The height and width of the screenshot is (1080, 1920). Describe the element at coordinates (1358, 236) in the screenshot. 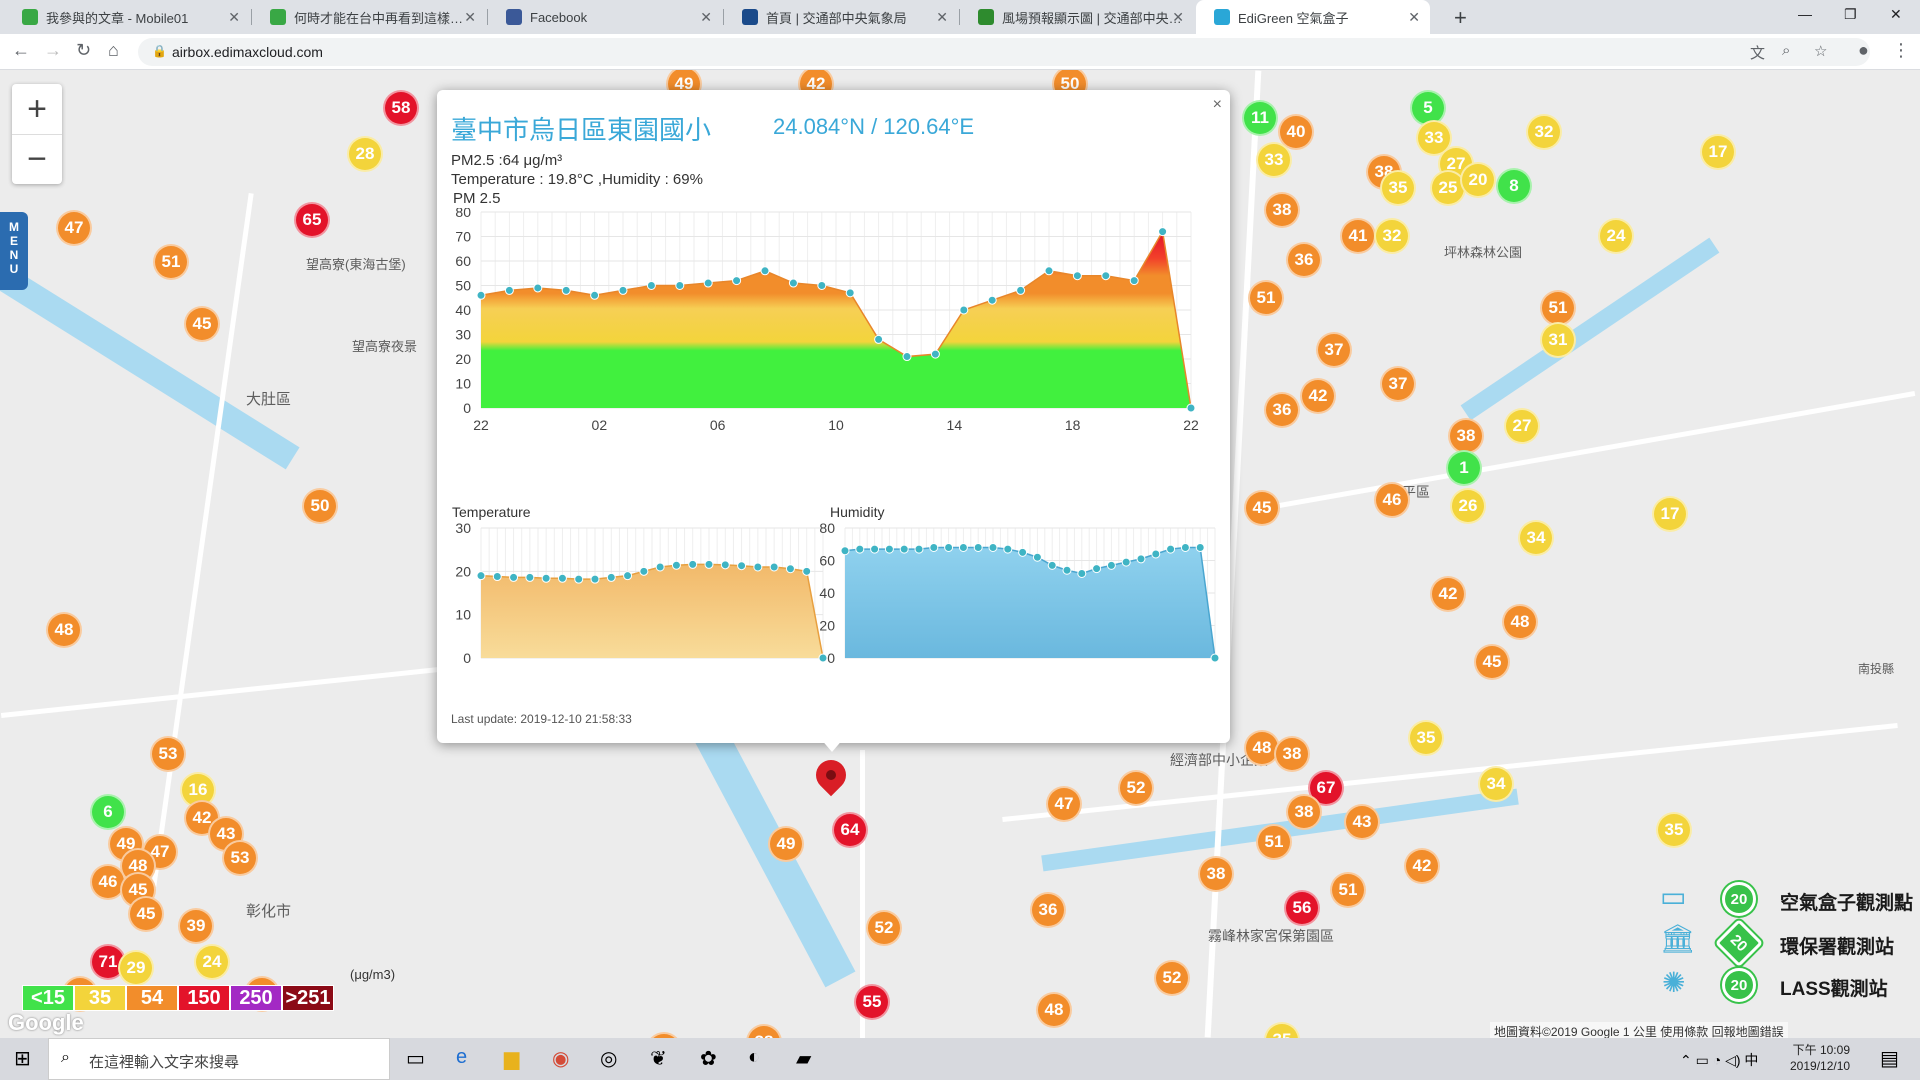

I see `pm25-station-marker: 41` at that location.